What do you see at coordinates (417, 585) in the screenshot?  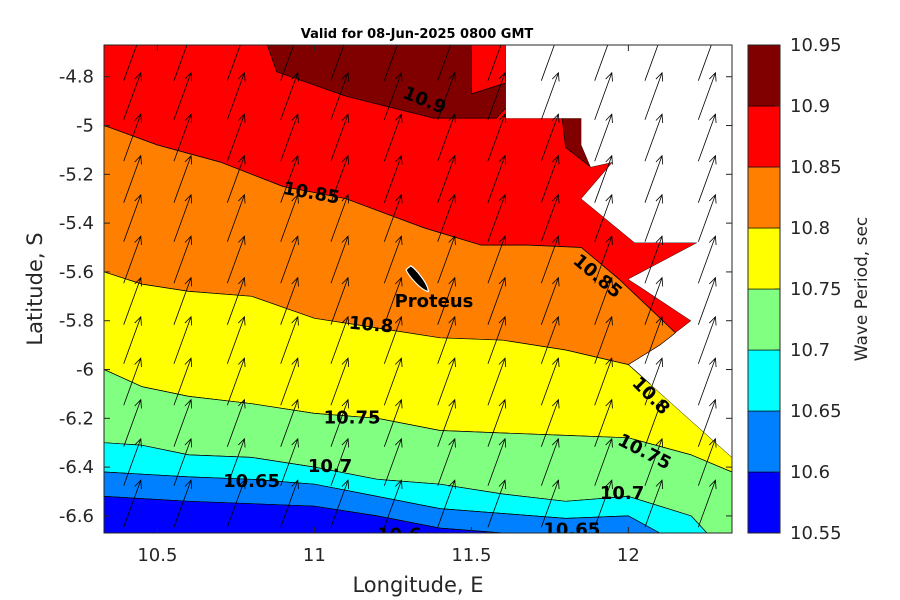 I see `x-axis-label: Longitude, E` at bounding box center [417, 585].